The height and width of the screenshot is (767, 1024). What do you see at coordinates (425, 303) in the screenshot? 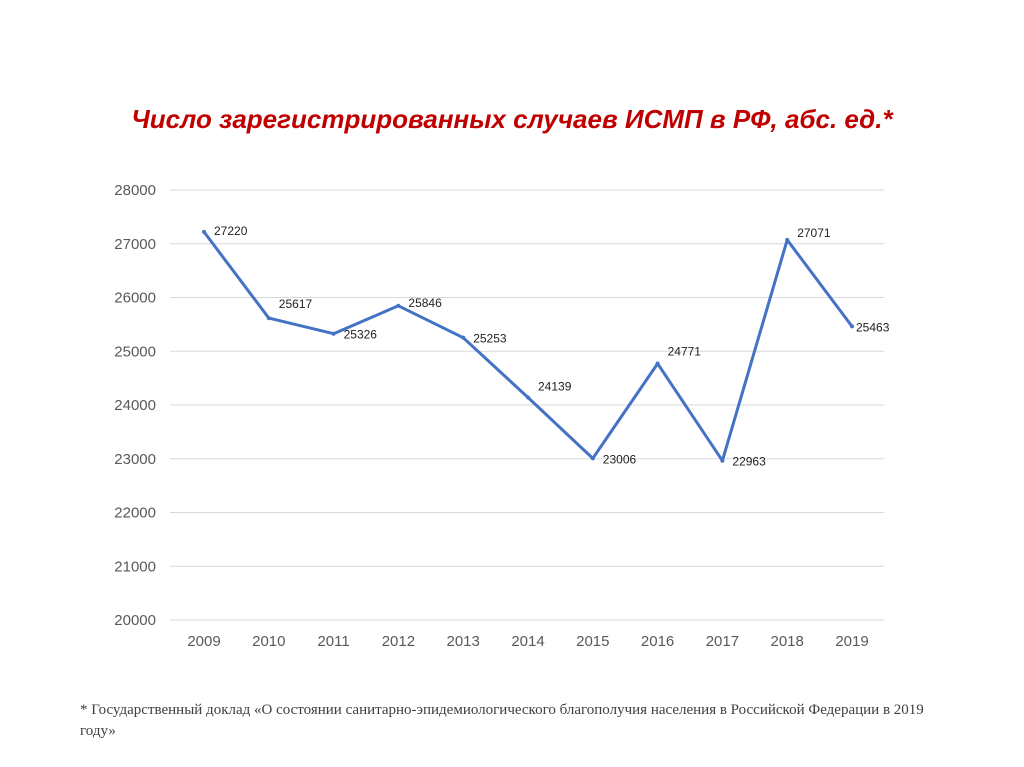
I see `data-label-2012: 25846` at bounding box center [425, 303].